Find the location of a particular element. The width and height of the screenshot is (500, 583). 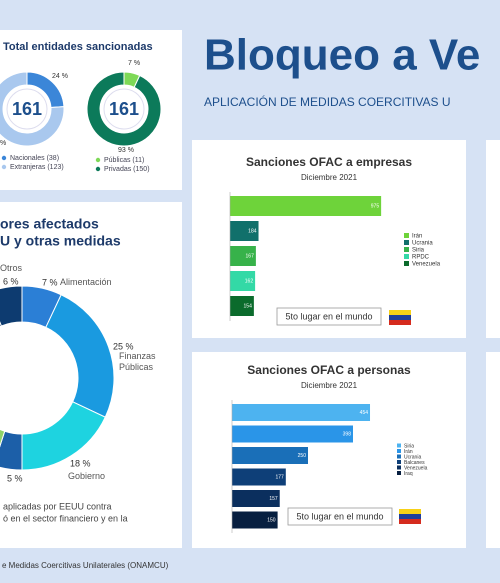

category-label-box: Gobierno is located at coordinates (87, 476).